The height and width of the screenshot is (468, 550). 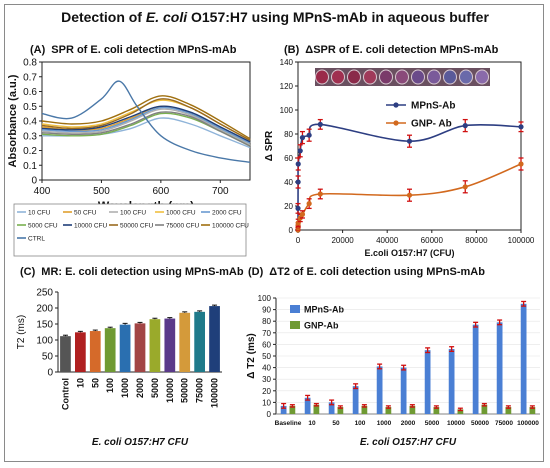 What do you see at coordinates (476, 240) in the screenshot?
I see `x-tick-label: 80000` at bounding box center [476, 240].